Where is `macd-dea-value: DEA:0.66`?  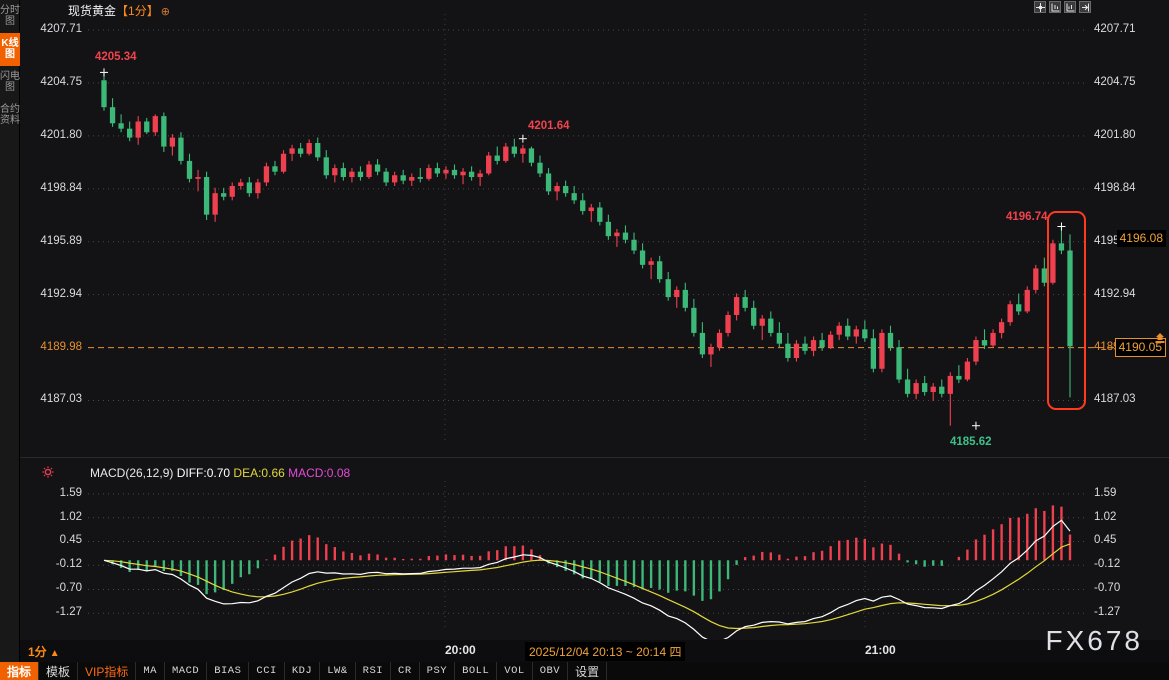 macd-dea-value: DEA:0.66 is located at coordinates (259, 473).